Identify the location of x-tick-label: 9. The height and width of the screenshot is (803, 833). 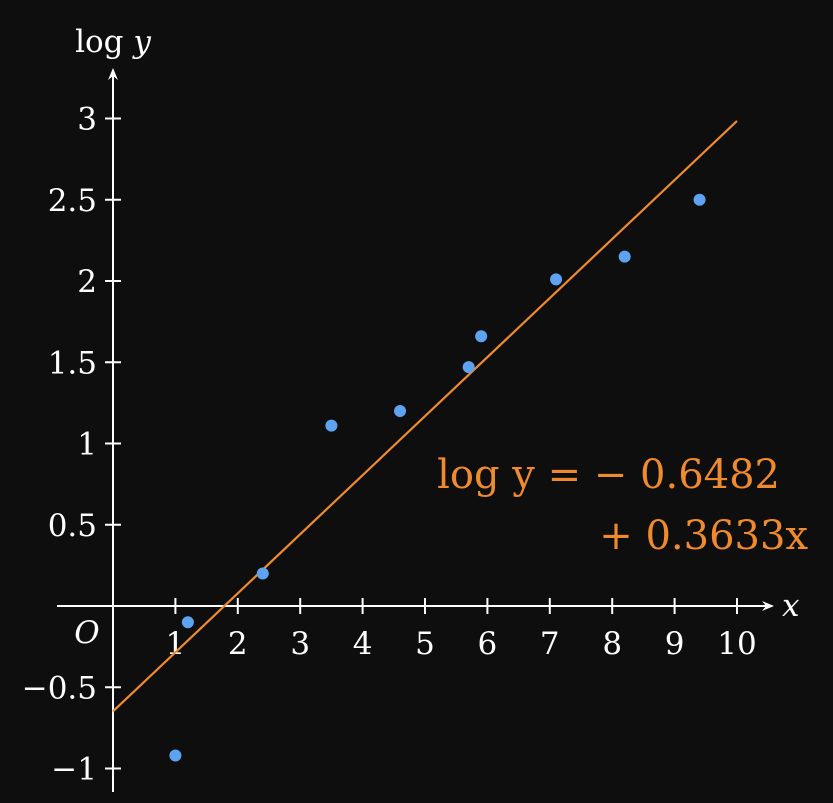
(675, 644).